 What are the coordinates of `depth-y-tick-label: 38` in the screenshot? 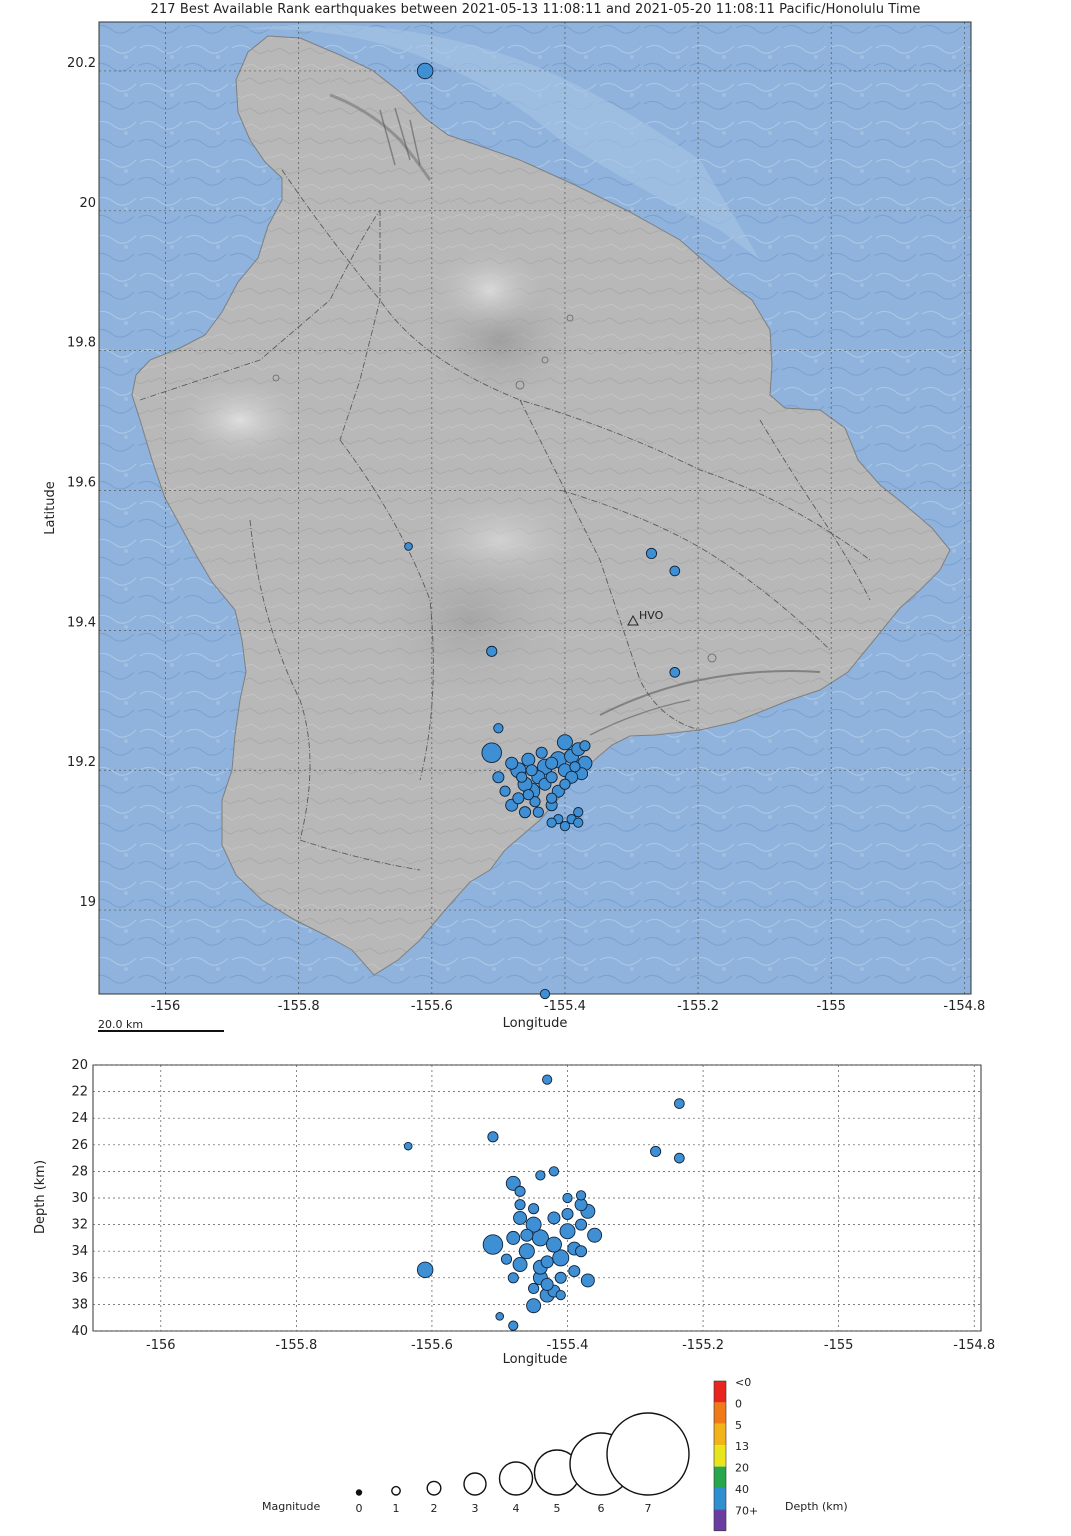 It's located at (79, 1304).